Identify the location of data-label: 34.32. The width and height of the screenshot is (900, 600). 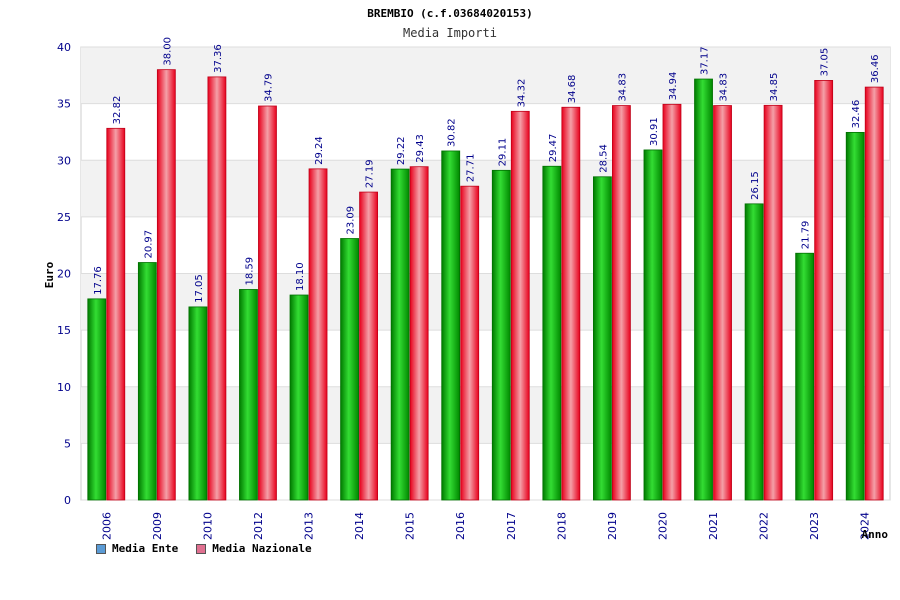
(521, 93).